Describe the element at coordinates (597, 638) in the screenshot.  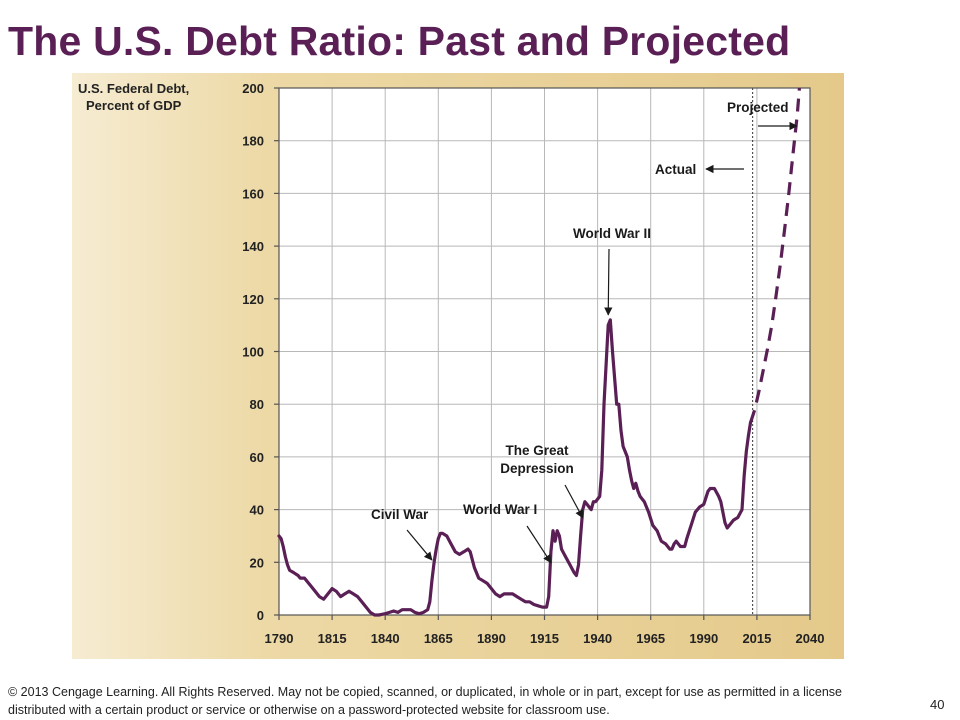
I see `x-tick-label-1940: 1940` at that location.